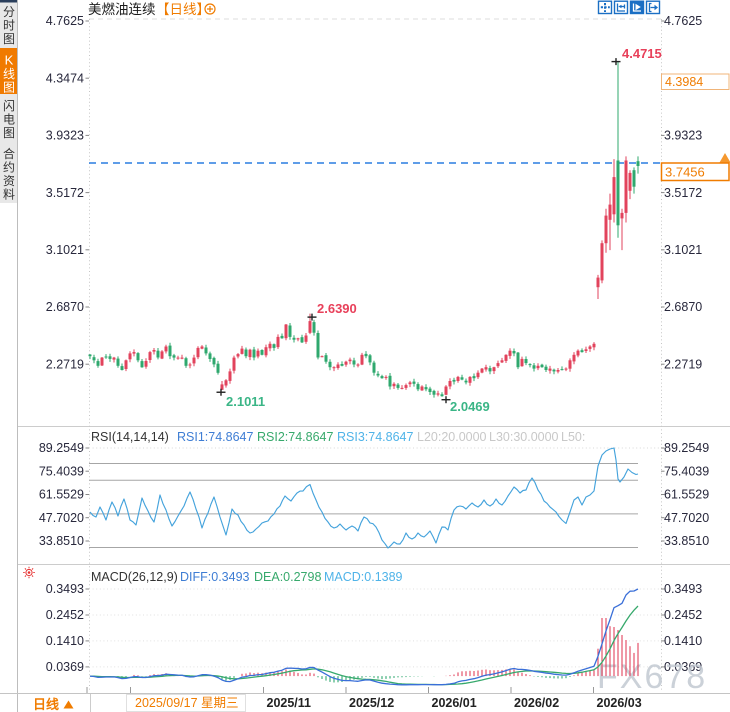 The image size is (730, 712). What do you see at coordinates (470, 406) in the screenshot?
I see `svg-text: 2.0469` at bounding box center [470, 406].